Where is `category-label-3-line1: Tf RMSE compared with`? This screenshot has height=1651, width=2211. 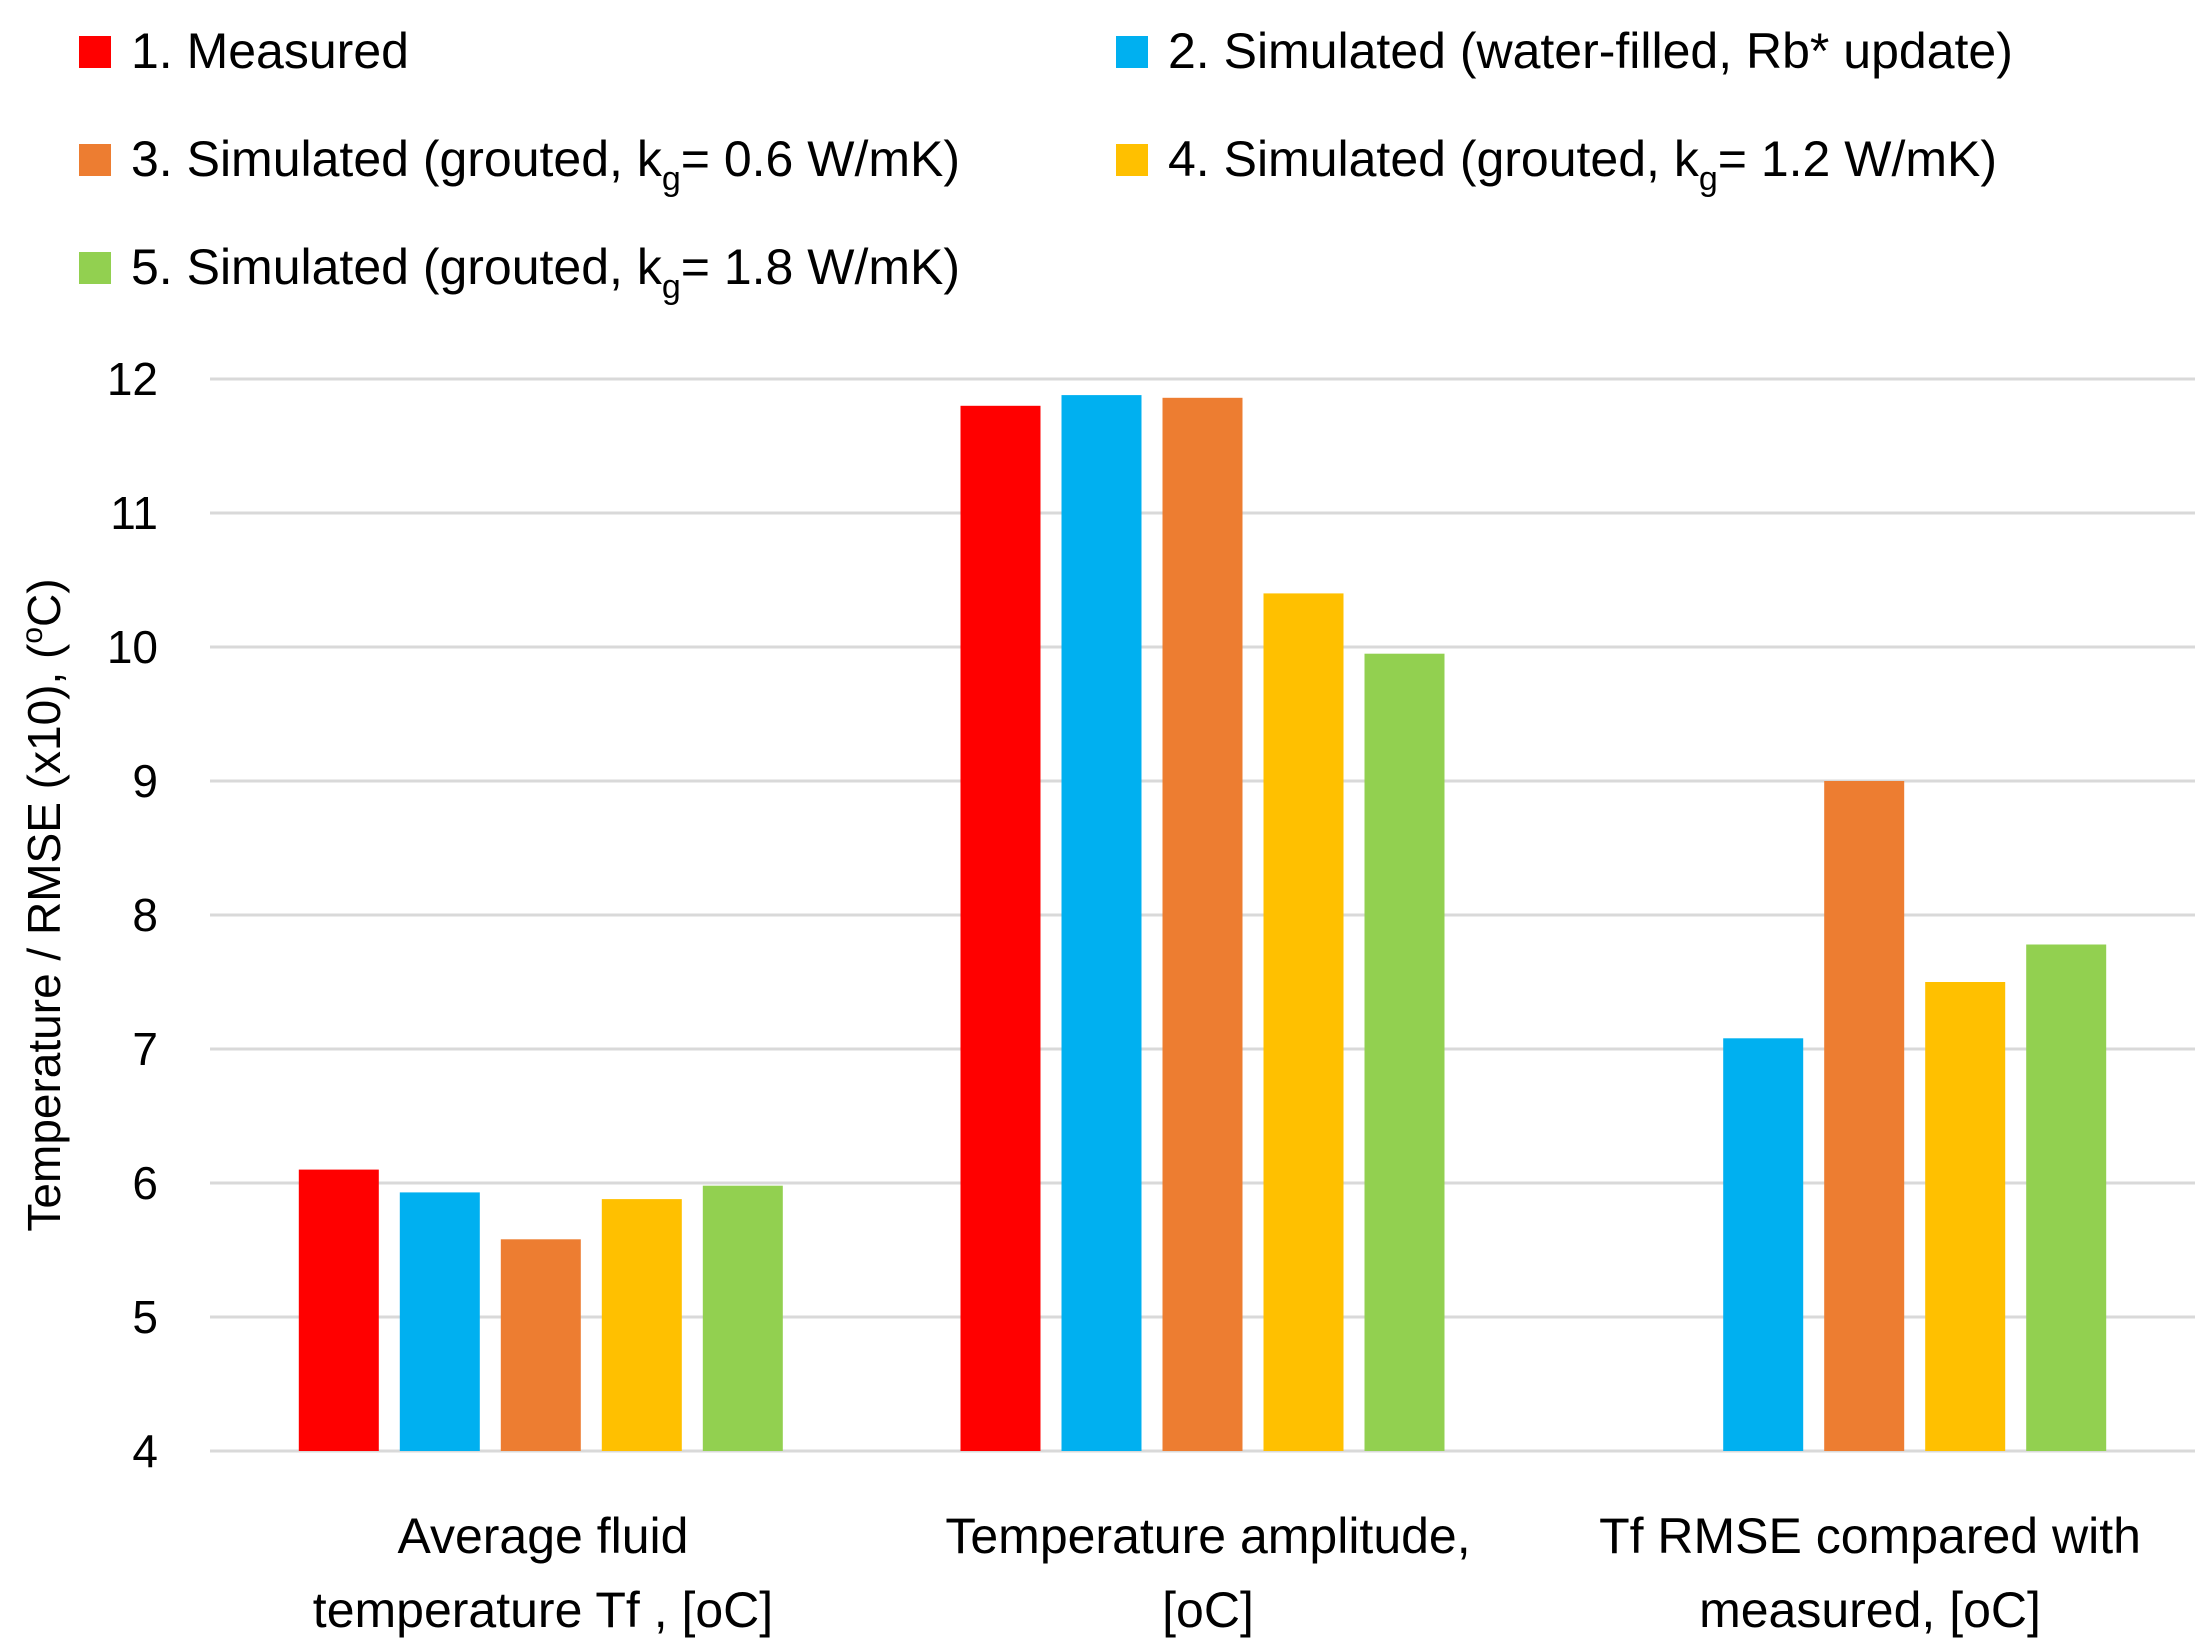 category-label-3-line1: Tf RMSE compared with is located at coordinates (1870, 1536).